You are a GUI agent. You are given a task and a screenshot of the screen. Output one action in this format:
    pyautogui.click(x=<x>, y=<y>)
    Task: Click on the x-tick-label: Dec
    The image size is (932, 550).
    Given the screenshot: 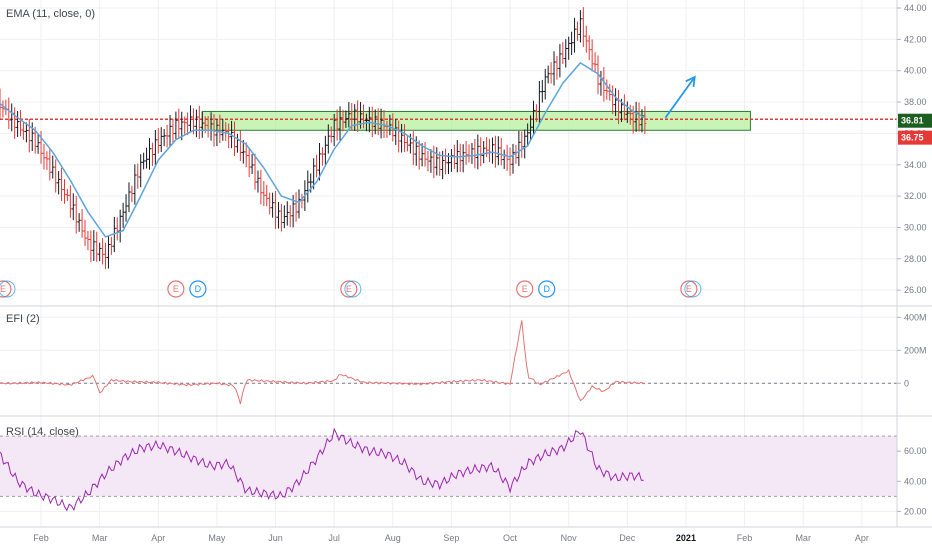 What is the action you would take?
    pyautogui.click(x=627, y=538)
    